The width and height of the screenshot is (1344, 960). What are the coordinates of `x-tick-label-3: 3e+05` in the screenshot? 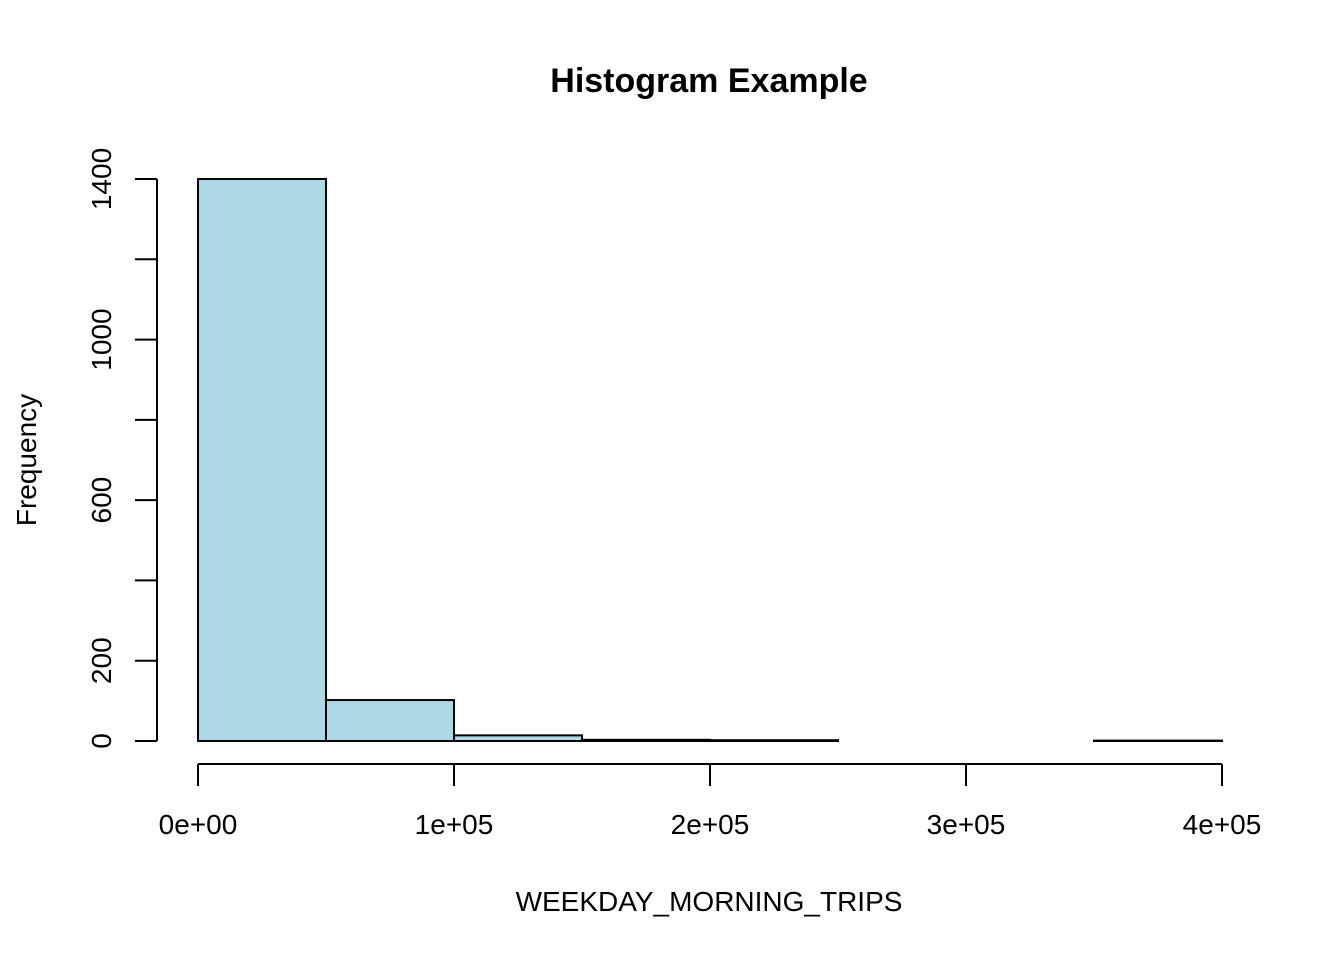 It's located at (966, 824).